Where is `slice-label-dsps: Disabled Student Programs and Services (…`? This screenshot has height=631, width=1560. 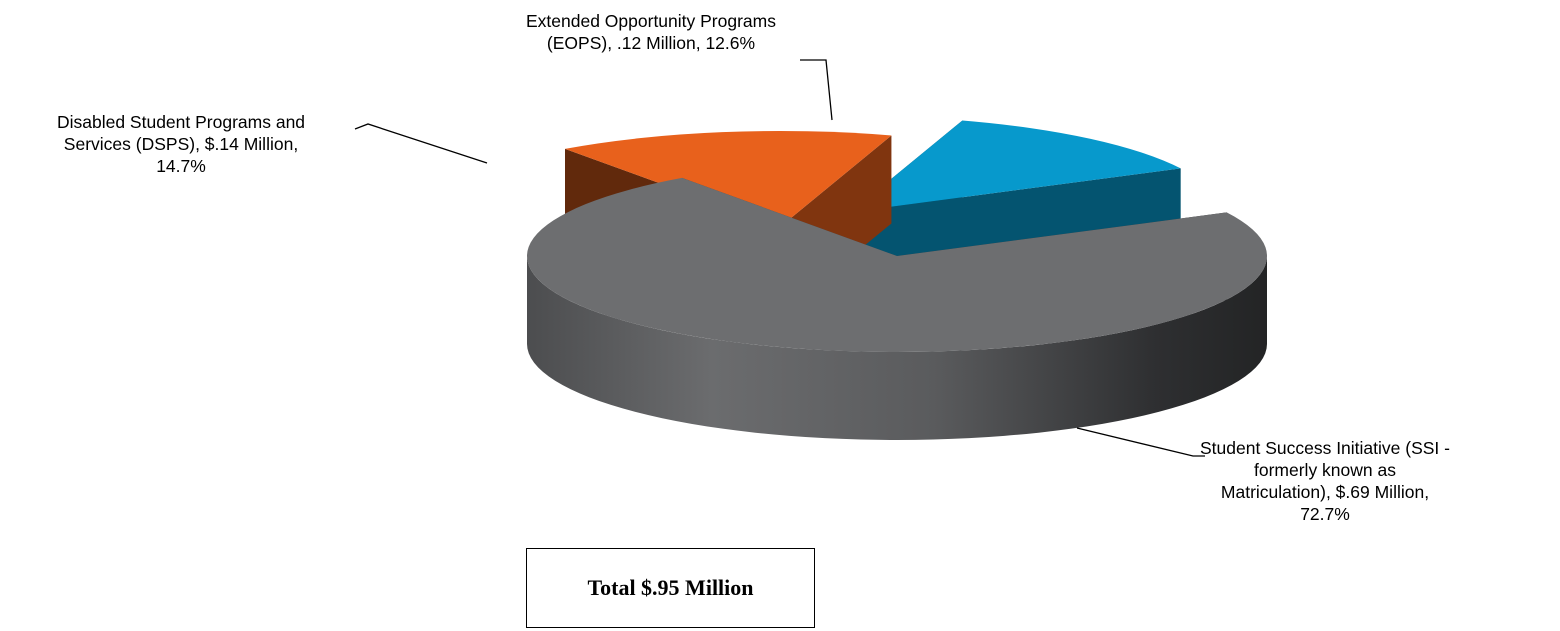
slice-label-dsps: Disabled Student Programs and Services (… is located at coordinates (181, 144).